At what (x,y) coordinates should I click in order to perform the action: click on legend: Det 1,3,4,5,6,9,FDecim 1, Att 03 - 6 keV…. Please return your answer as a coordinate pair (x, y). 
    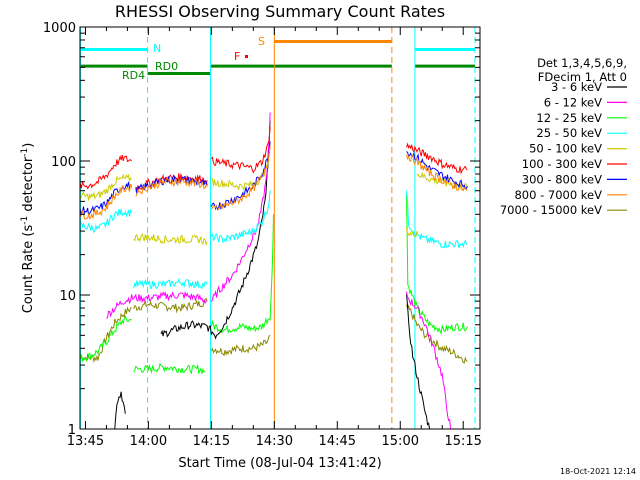
    Looking at the image, I should click on (563, 136).